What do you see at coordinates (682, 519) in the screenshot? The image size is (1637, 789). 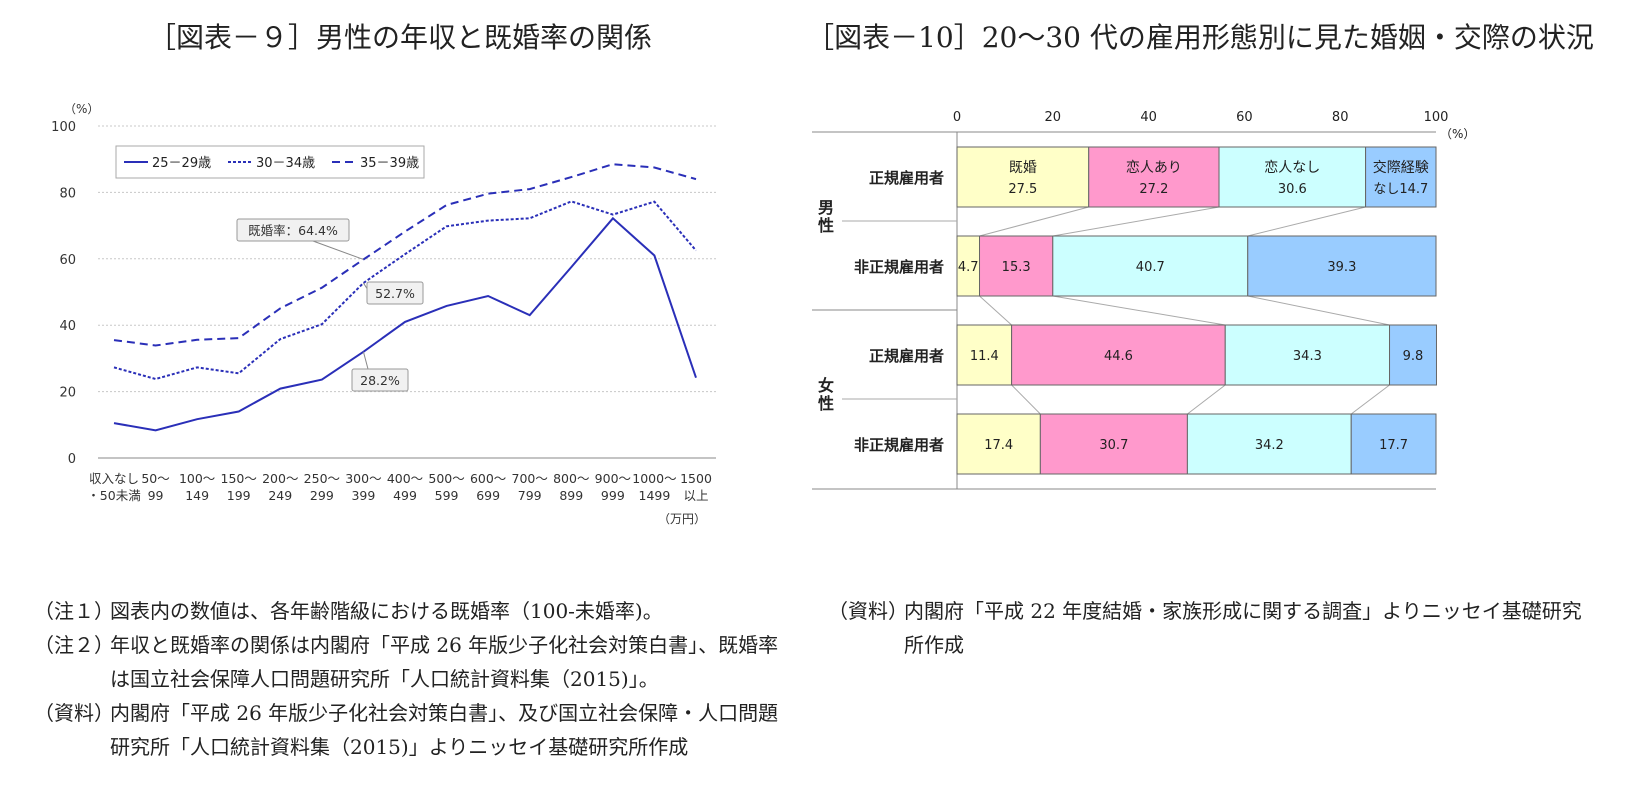 I see `x-axis-unit: （万円）` at bounding box center [682, 519].